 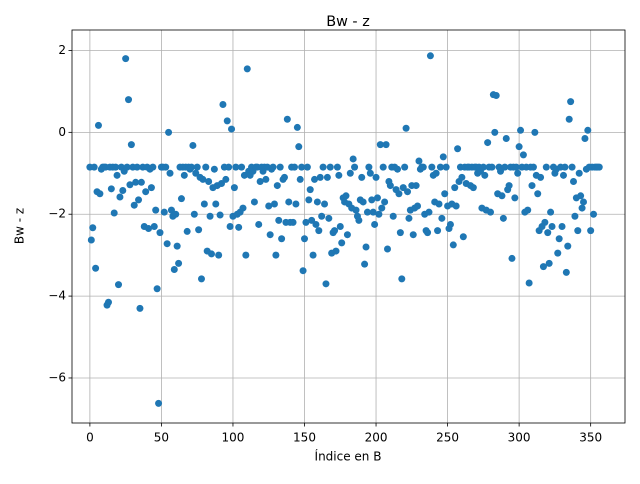 What do you see at coordinates (57, 377) in the screenshot?
I see `y-tick-label: −6` at bounding box center [57, 377].